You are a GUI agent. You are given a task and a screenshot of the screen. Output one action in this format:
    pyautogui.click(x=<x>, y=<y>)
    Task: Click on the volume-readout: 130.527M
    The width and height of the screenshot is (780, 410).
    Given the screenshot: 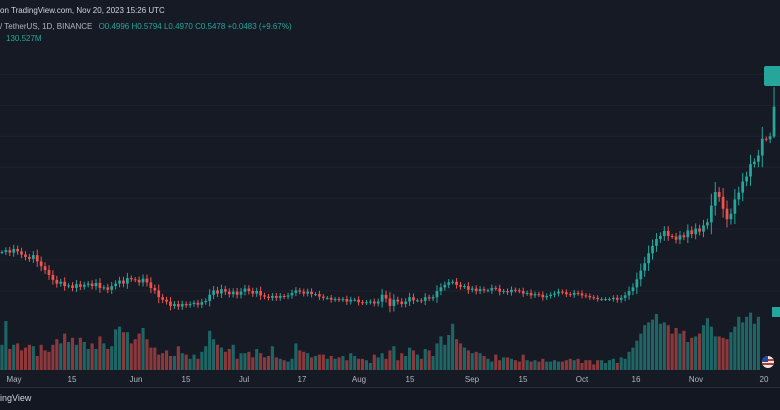 What is the action you would take?
    pyautogui.click(x=24, y=38)
    